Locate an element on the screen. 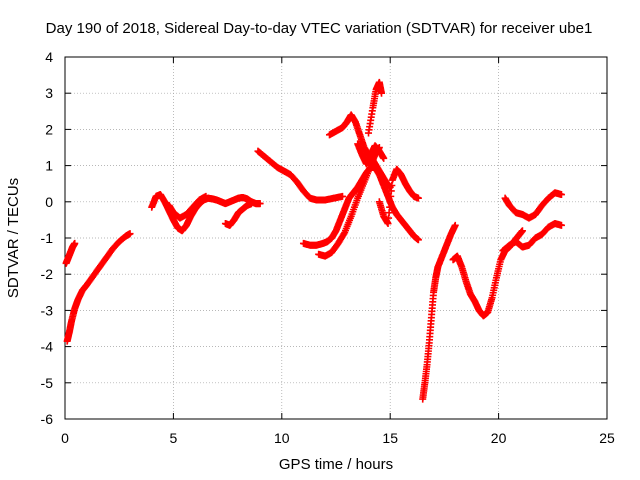  x-tick-labels: 0 5 10 15 20 25 is located at coordinates (338, 438).